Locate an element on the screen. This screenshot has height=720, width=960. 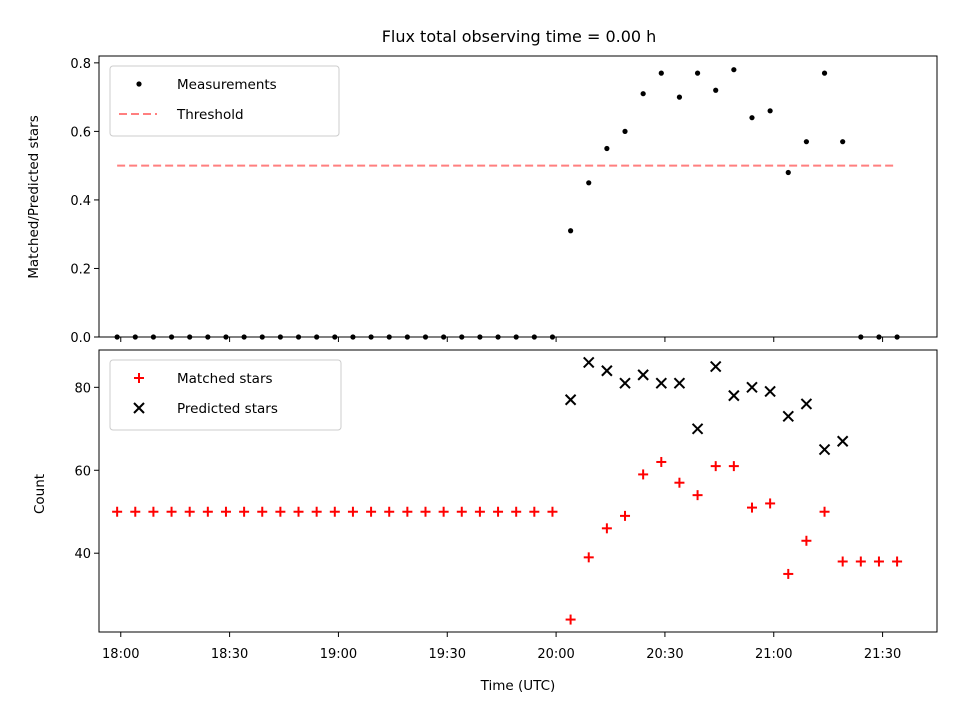
top-legend: Measurements Threshold is located at coordinates (224, 101).